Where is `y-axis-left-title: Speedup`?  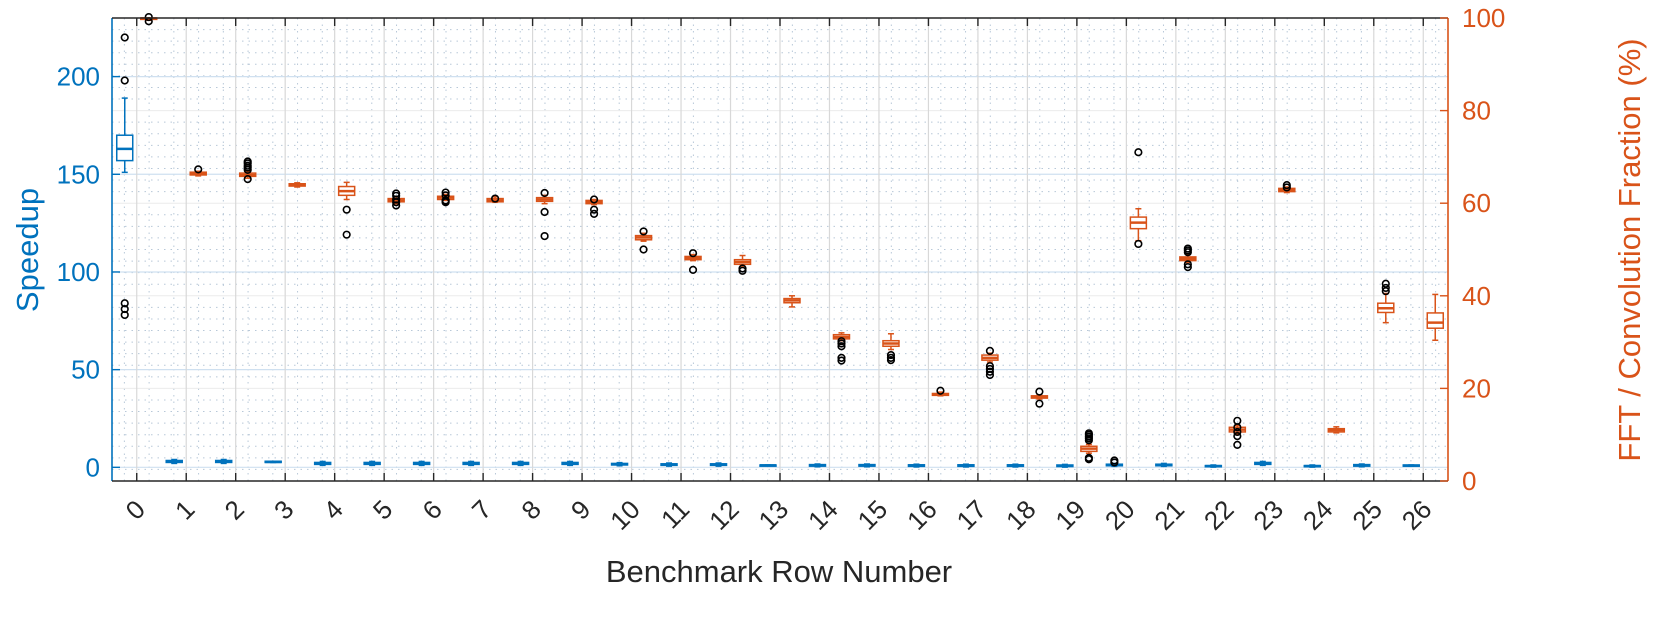 y-axis-left-title: Speedup is located at coordinates (27, 250).